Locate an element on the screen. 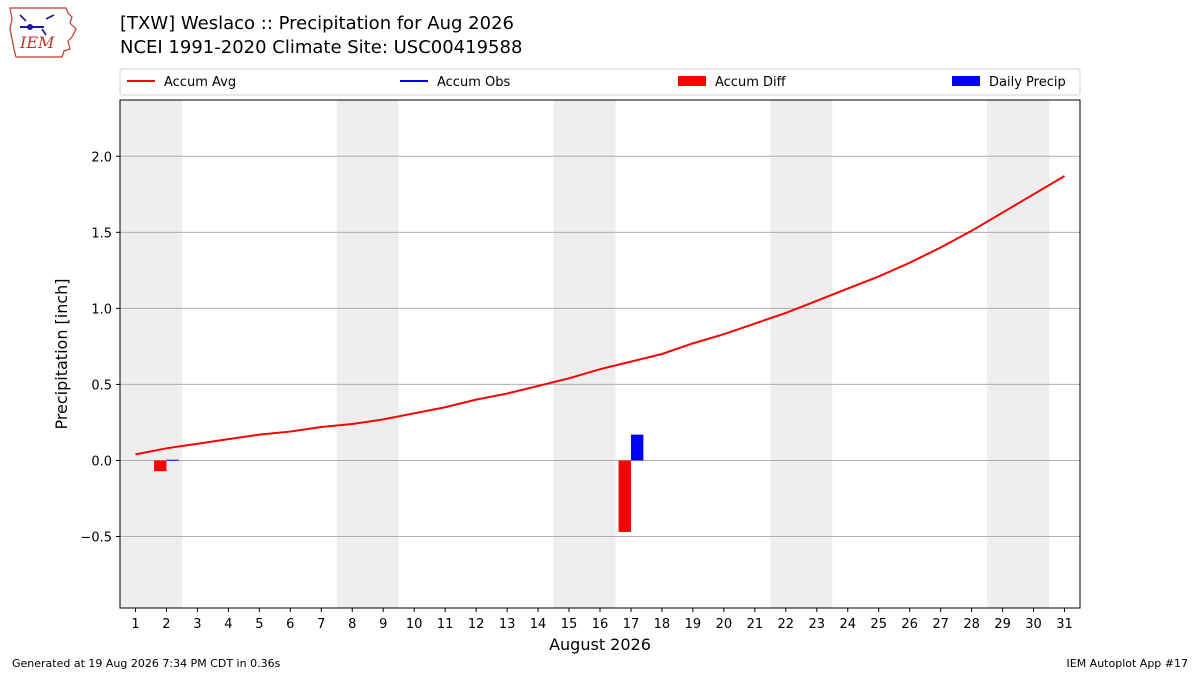 The image size is (1200, 675). x-tick-label: 6 is located at coordinates (290, 624).